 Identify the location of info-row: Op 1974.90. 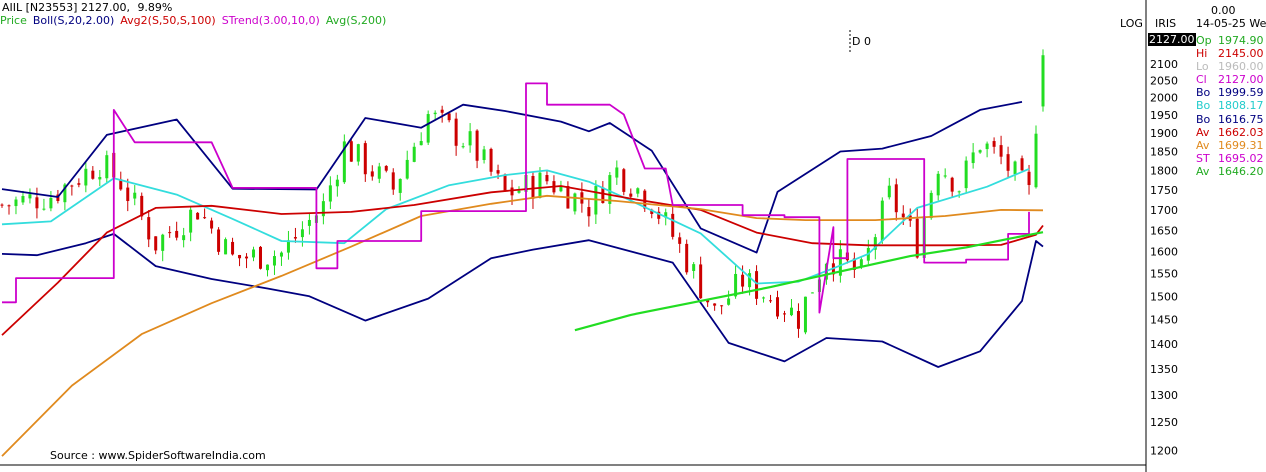
(1230, 40).